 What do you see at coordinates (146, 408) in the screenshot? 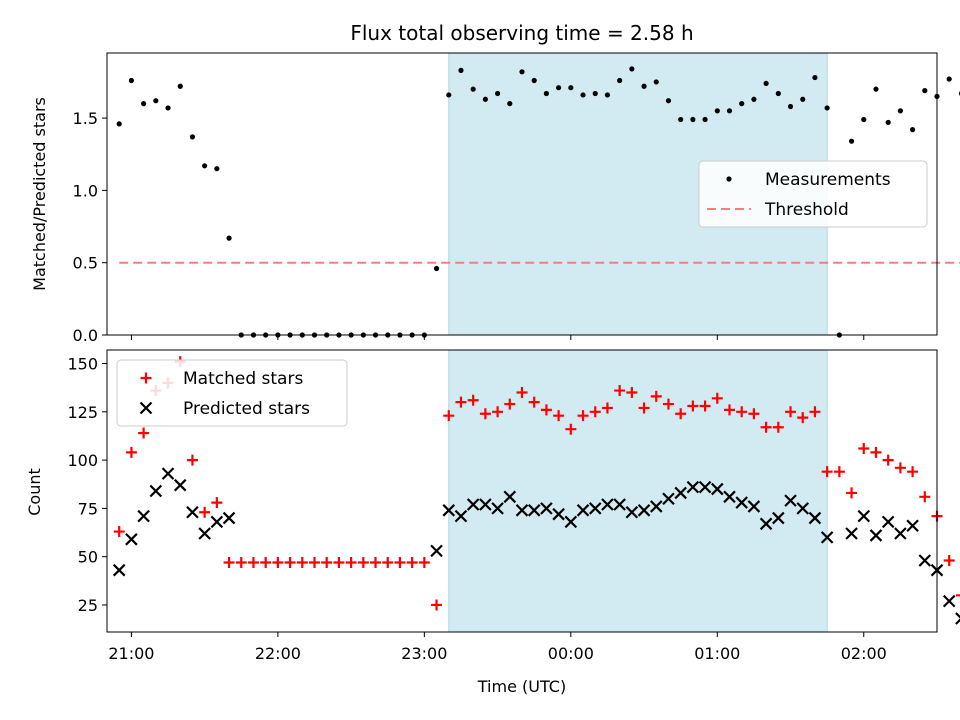
I see `legend-predicted-marker` at bounding box center [146, 408].